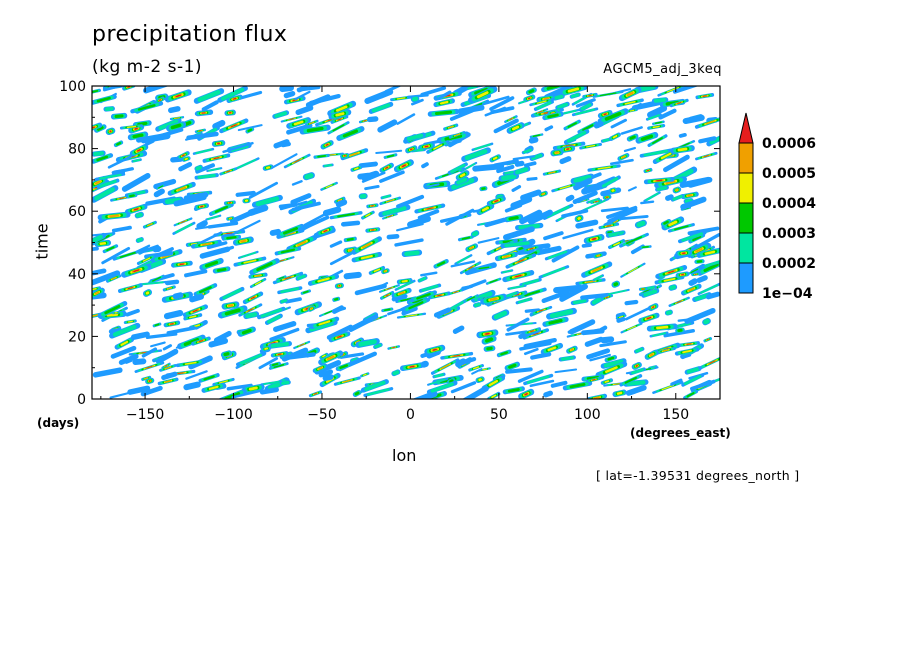 This screenshot has width=904, height=654. Describe the element at coordinates (190, 34) in the screenshot. I see `chart-title: precipitation flux` at that location.